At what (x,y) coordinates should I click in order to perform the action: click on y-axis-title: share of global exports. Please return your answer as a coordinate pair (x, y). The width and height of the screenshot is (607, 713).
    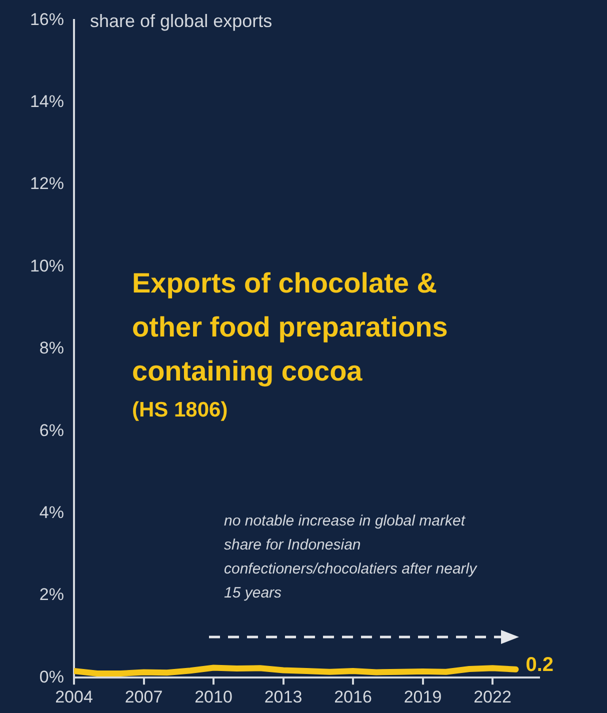
    Looking at the image, I should click on (181, 21).